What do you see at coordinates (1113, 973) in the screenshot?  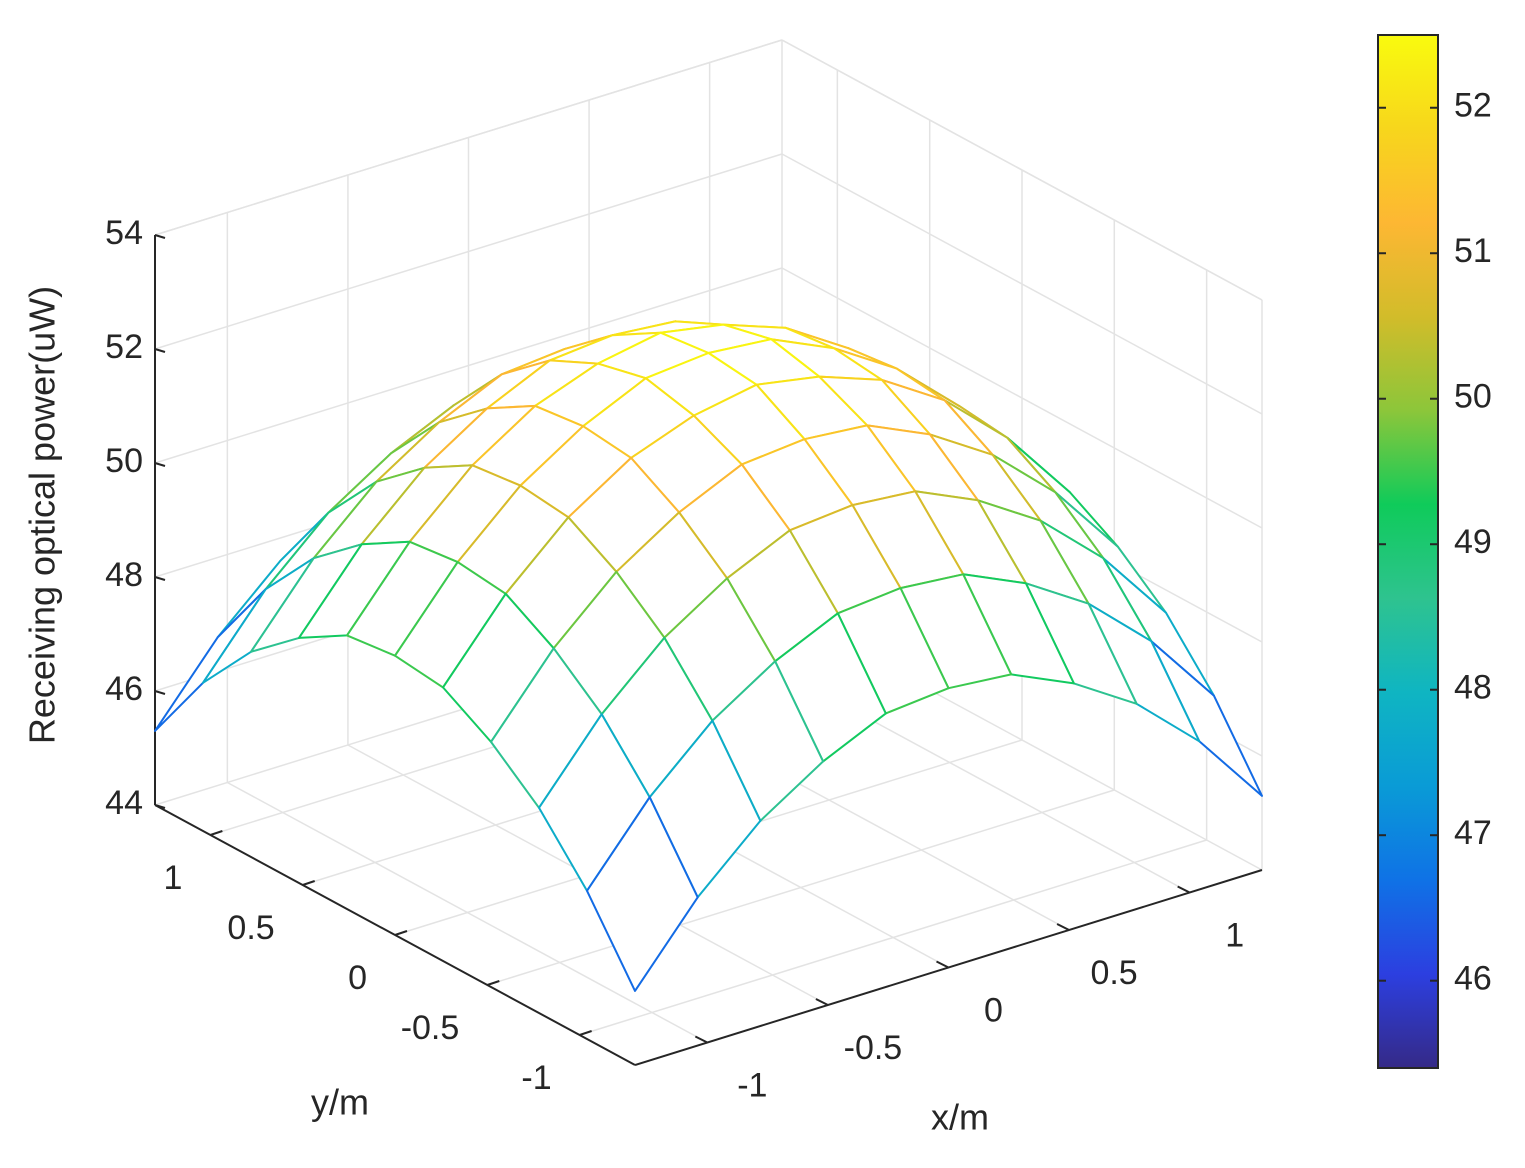 I see `x-tick-label: 0.5` at bounding box center [1113, 973].